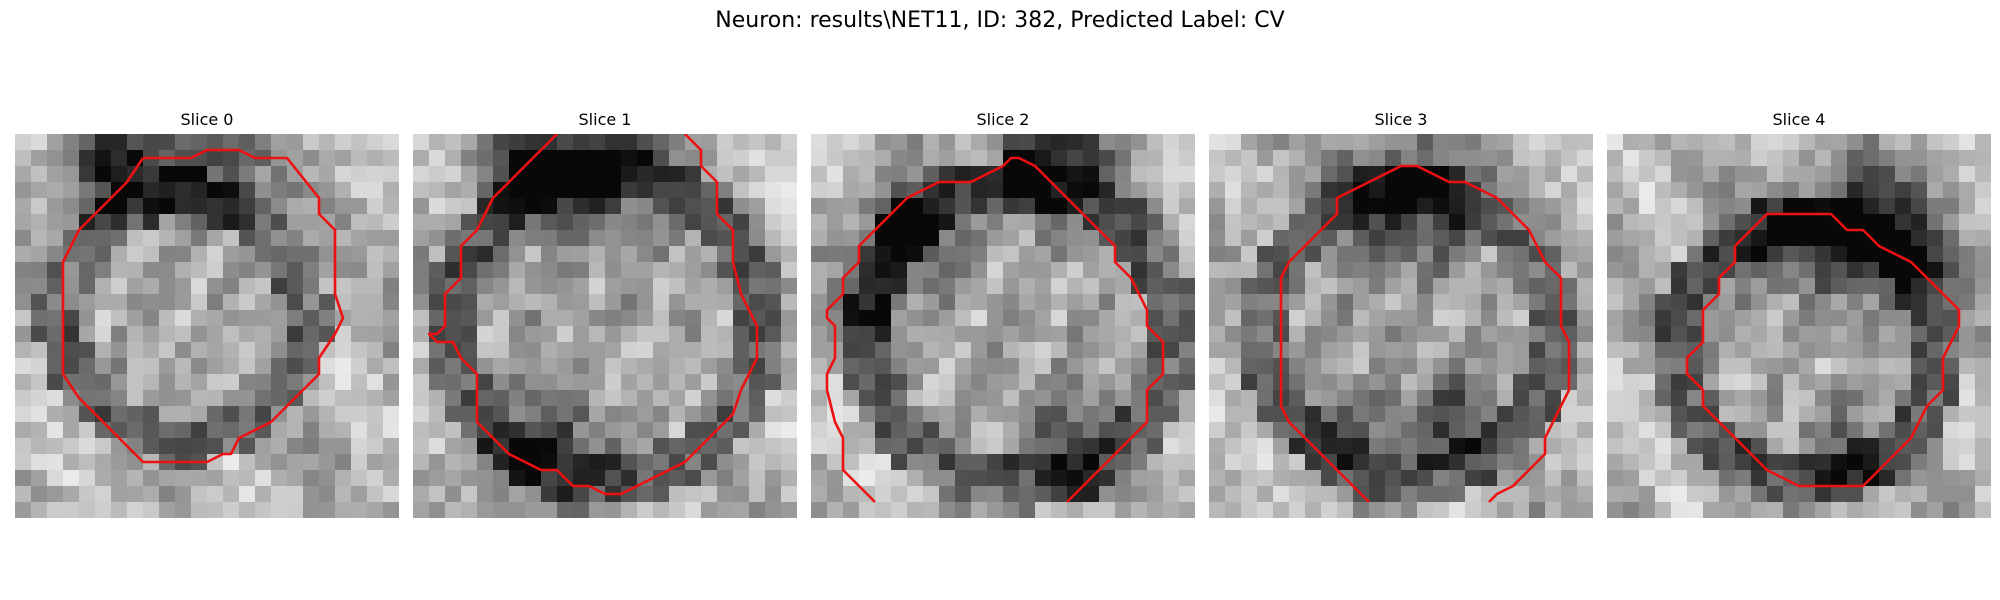 The width and height of the screenshot is (2000, 600). I want to click on slice-panel-0: Slice 0, so click(207, 316).